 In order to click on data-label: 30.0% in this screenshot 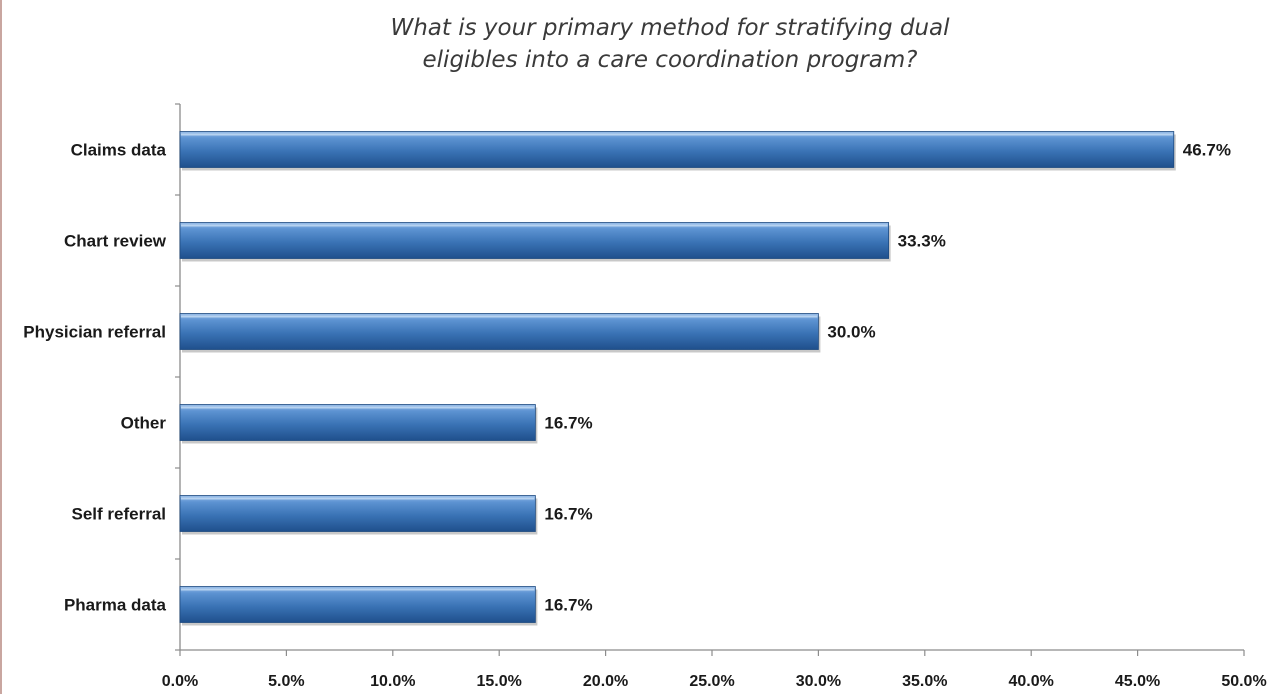, I will do `click(851, 332)`.